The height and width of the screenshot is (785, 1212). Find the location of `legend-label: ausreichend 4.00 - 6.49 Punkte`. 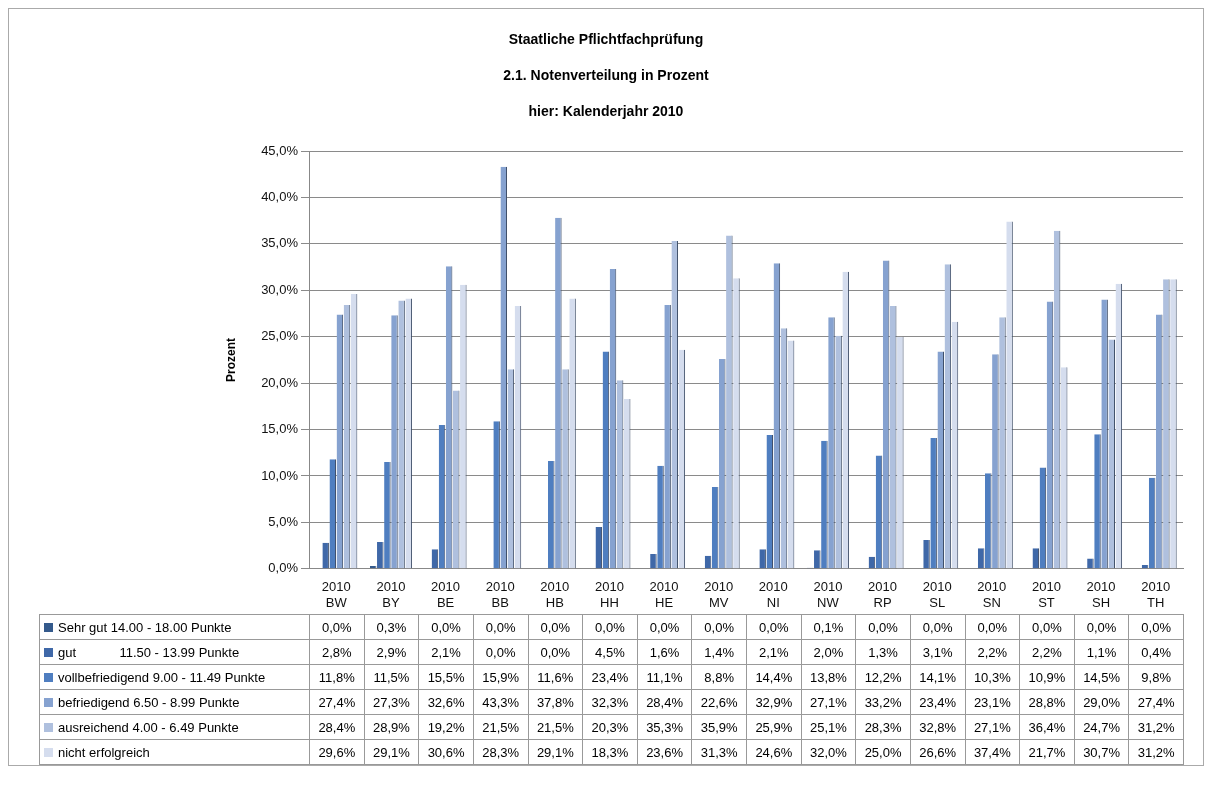

legend-label: ausreichend 4.00 - 6.49 Punkte is located at coordinates (174, 727).